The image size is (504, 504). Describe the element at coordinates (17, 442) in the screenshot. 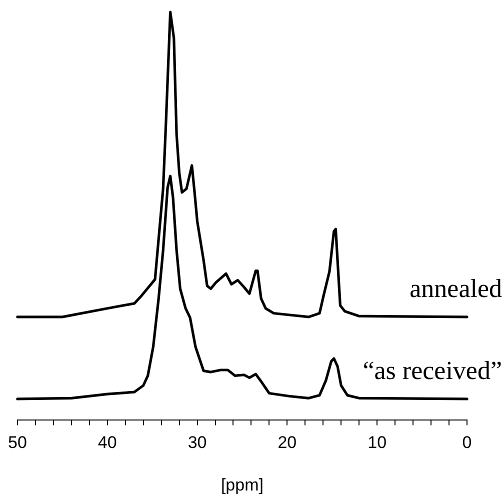

I see `x-tick-label: 50` at that location.